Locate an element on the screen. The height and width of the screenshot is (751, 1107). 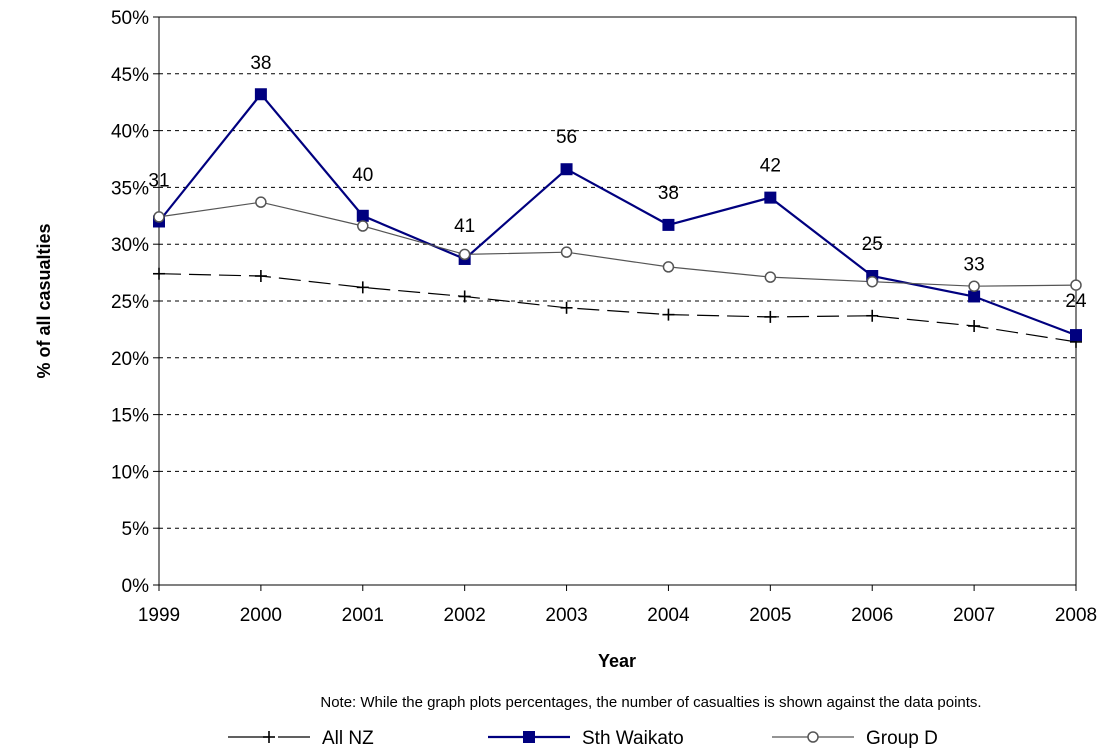
y-tick-label: 35% is located at coordinates (130, 188).